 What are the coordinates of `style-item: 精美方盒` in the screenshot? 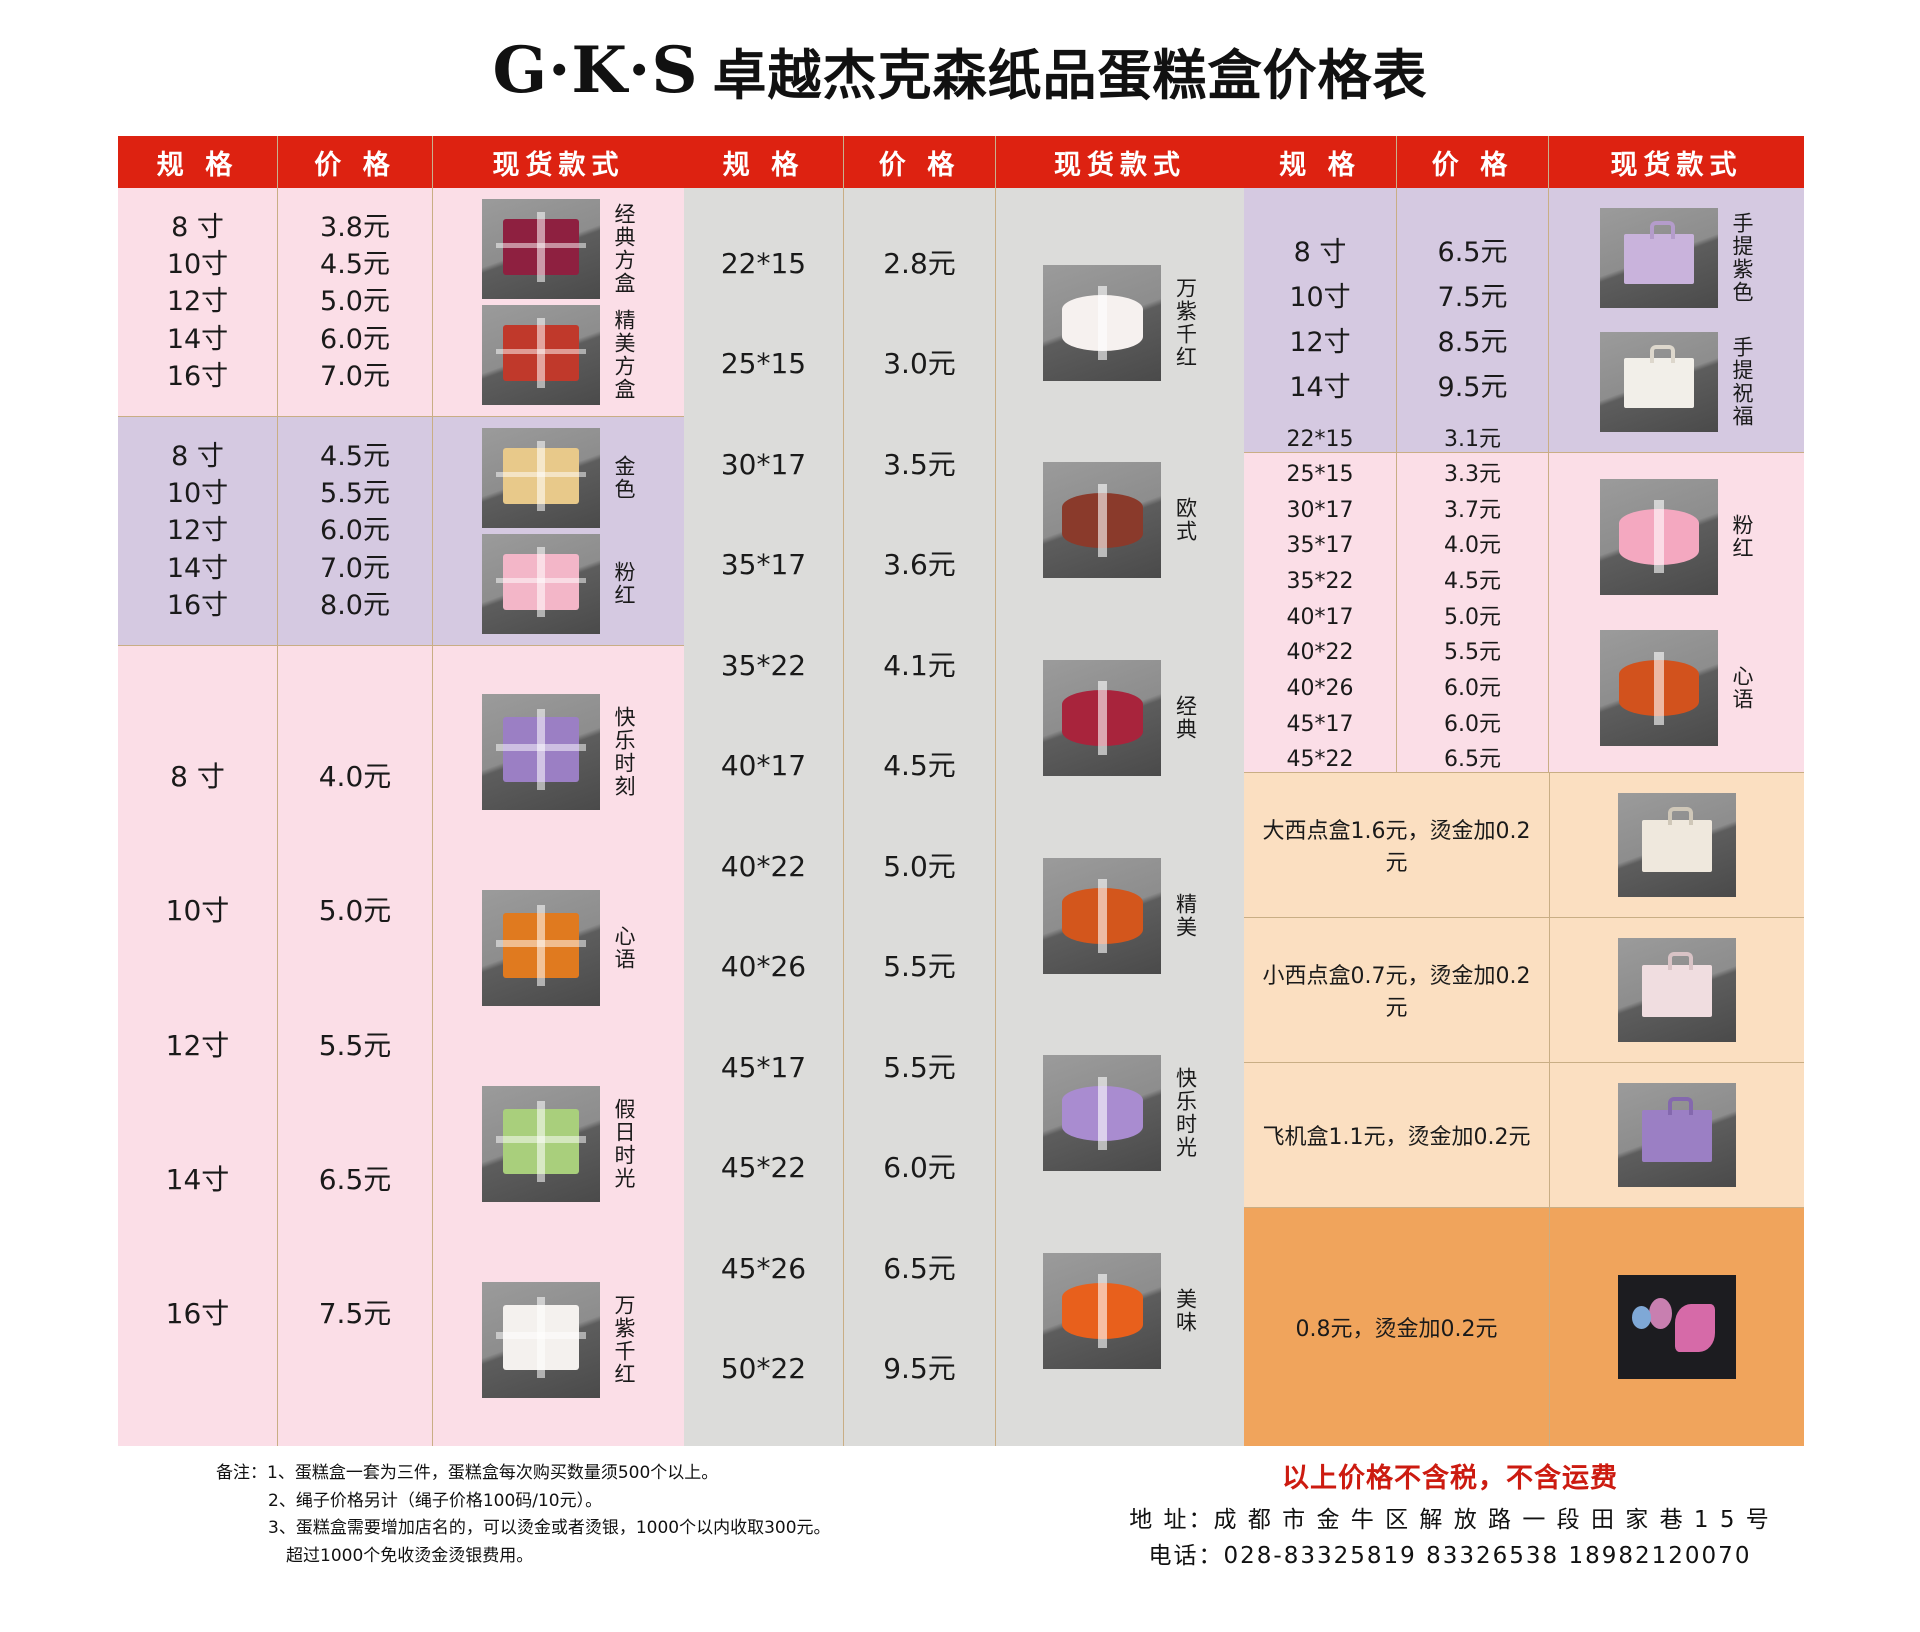 It's located at (558, 355).